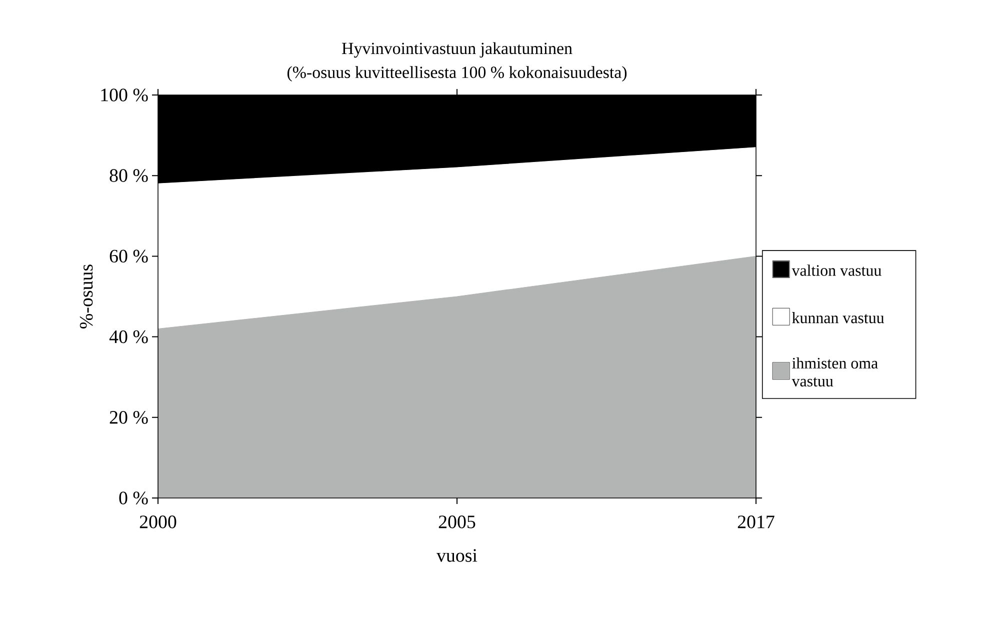 The image size is (992, 625). What do you see at coordinates (129, 417) in the screenshot?
I see `y-tick-label: 20 %` at bounding box center [129, 417].